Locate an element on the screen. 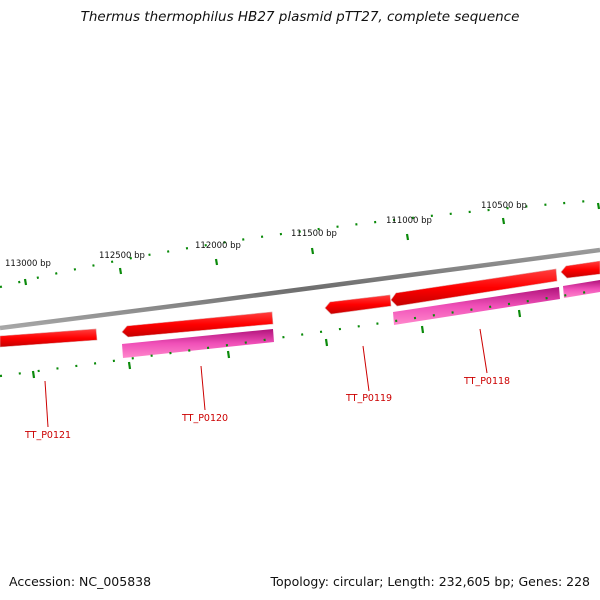  position-label: 112000 bp is located at coordinates (218, 246).